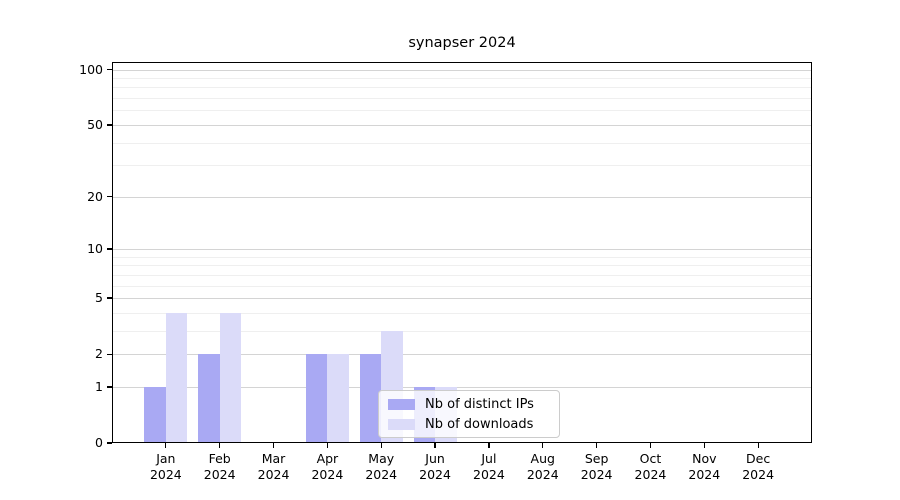  I want to click on x-tick-label: Apr 2024, so click(327, 466).